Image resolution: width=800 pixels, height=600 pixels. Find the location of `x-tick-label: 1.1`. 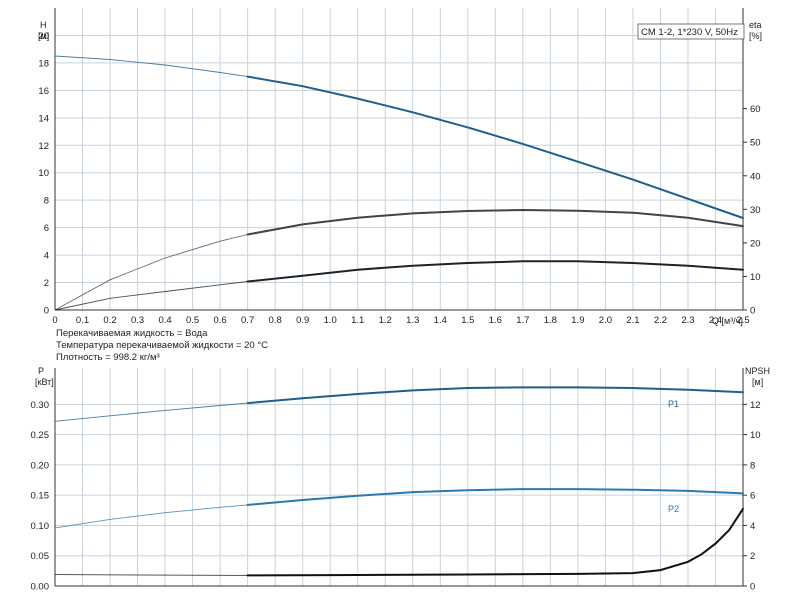

x-tick-label: 1.1 is located at coordinates (357, 320).